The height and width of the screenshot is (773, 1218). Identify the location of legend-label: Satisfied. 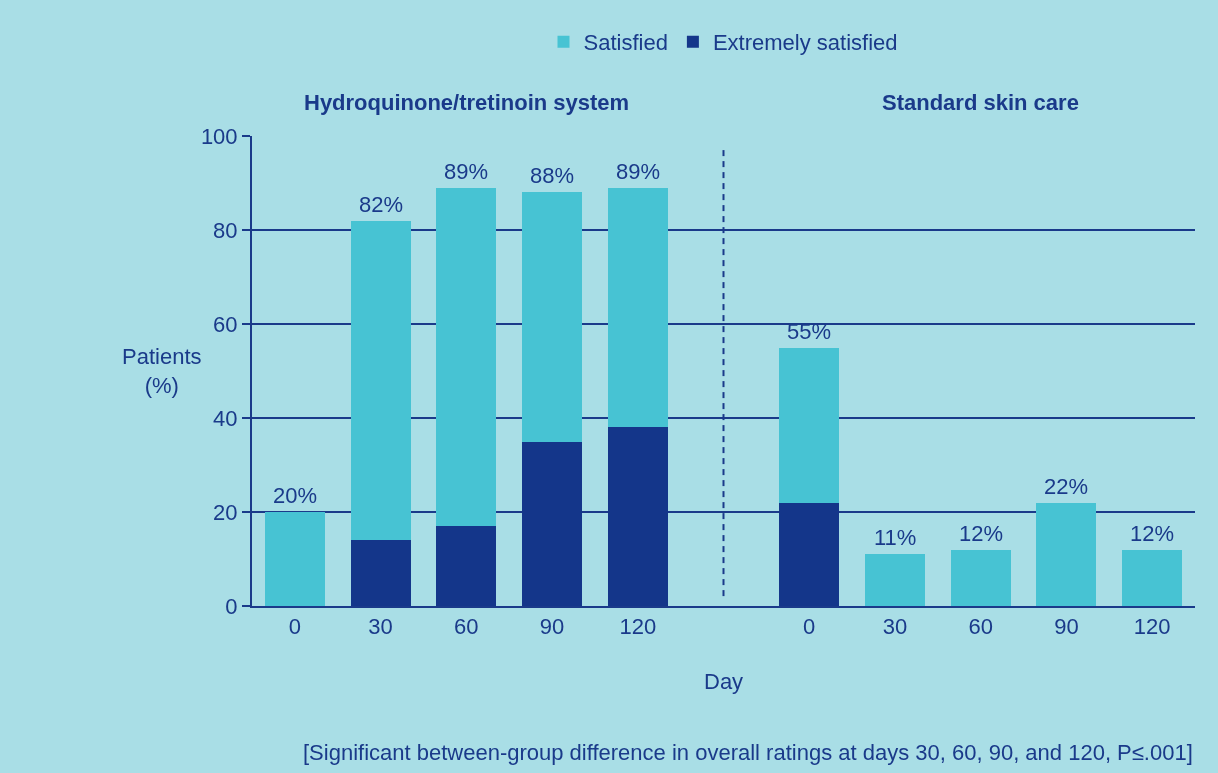
(625, 43).